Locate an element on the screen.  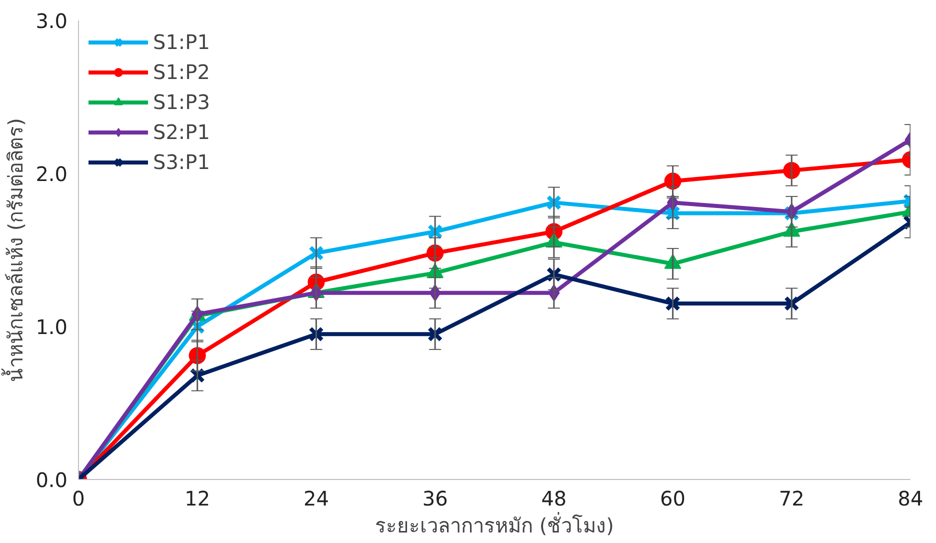
legend-label: S1:P2 is located at coordinates (181, 72).